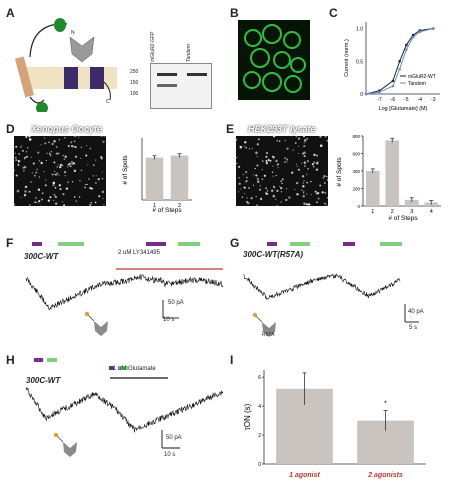  What do you see at coordinates (411, 202) in the screenshot?
I see `bar` at bounding box center [411, 202].